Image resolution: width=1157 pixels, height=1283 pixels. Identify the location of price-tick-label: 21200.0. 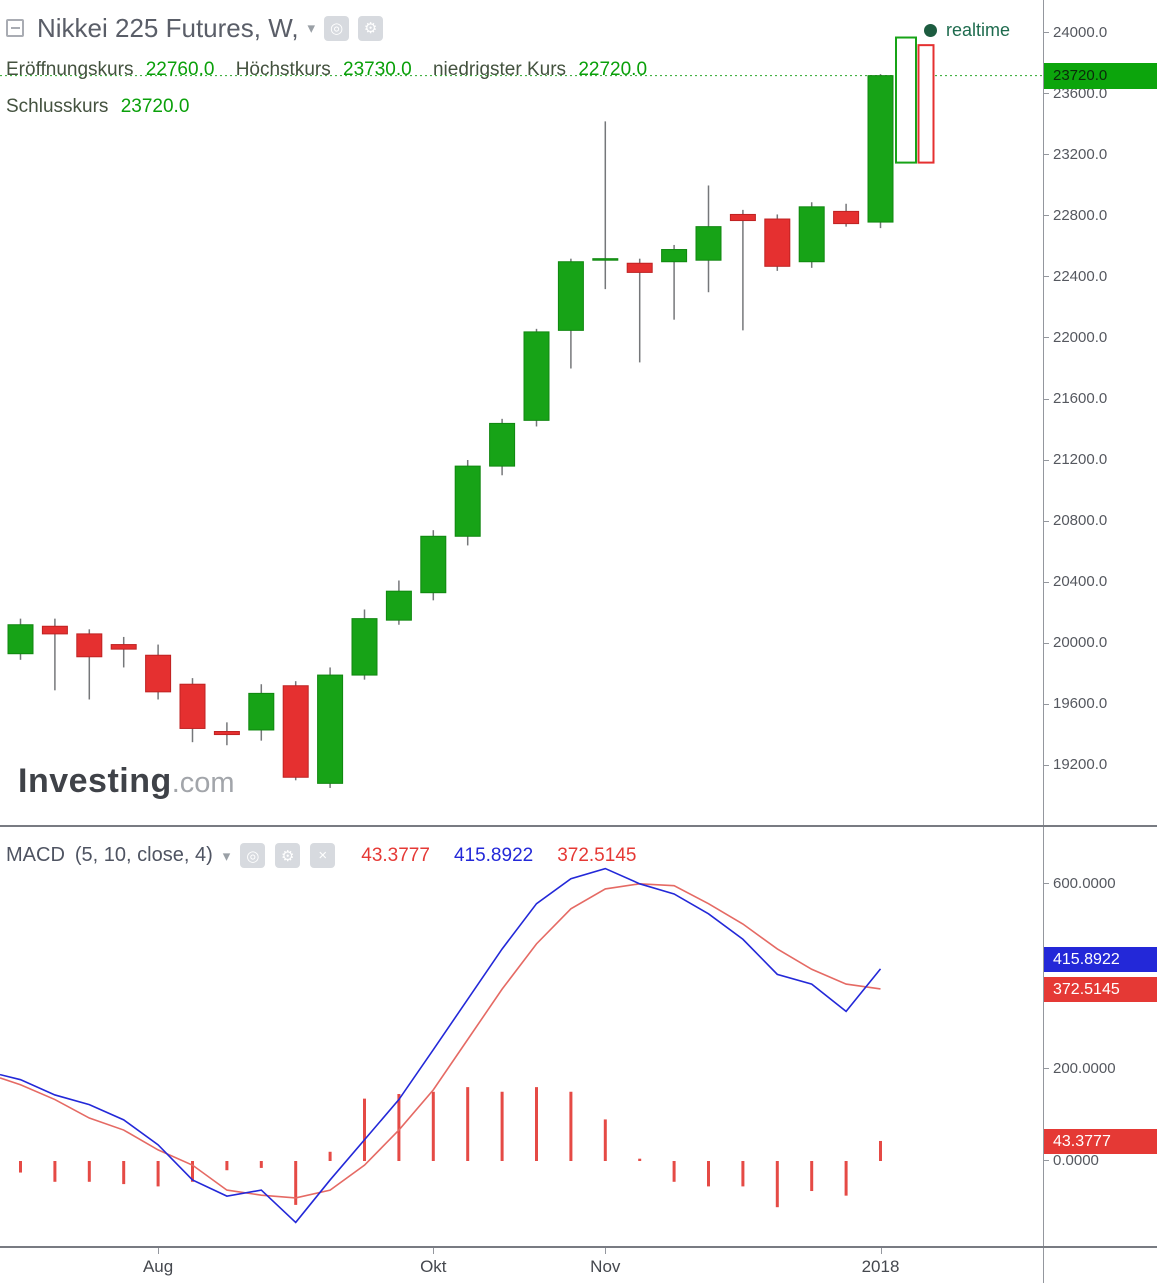
(1080, 459).